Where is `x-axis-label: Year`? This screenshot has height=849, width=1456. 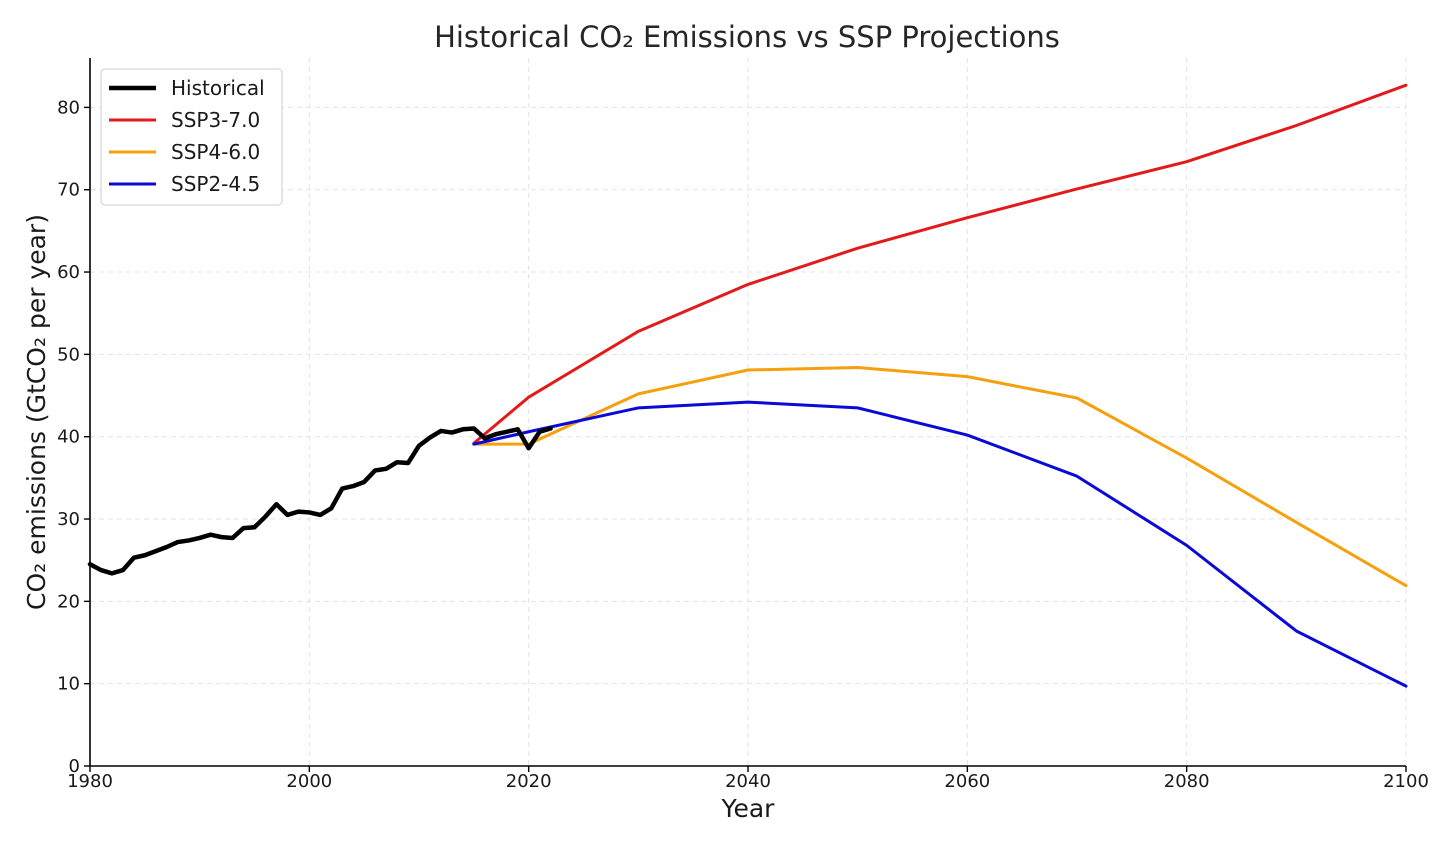 x-axis-label: Year is located at coordinates (748, 808).